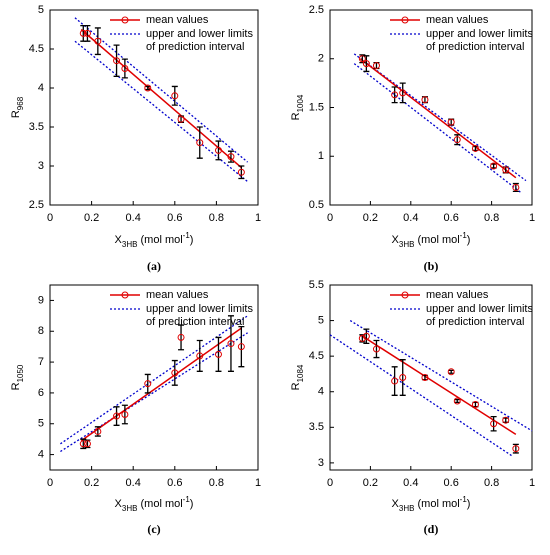 Image resolution: width=550 pixels, height=555 pixels. I want to click on y-tick-label: 1.5, so click(316, 107).